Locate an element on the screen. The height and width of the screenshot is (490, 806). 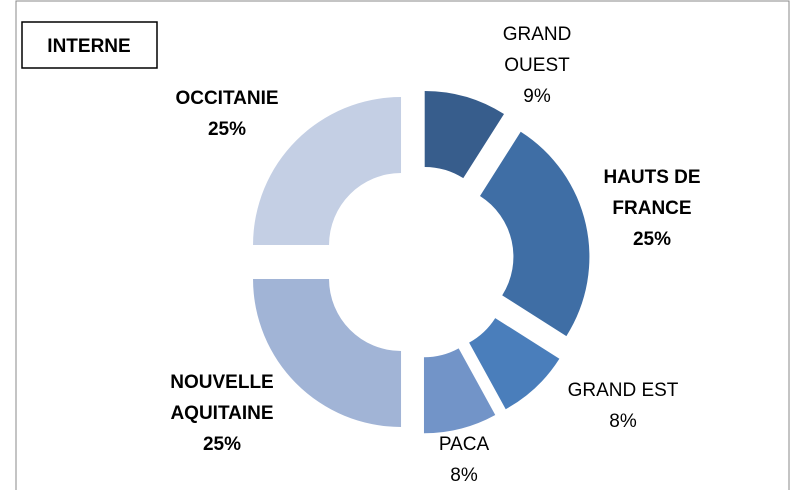
label-line: GRAND EST is located at coordinates (623, 390).